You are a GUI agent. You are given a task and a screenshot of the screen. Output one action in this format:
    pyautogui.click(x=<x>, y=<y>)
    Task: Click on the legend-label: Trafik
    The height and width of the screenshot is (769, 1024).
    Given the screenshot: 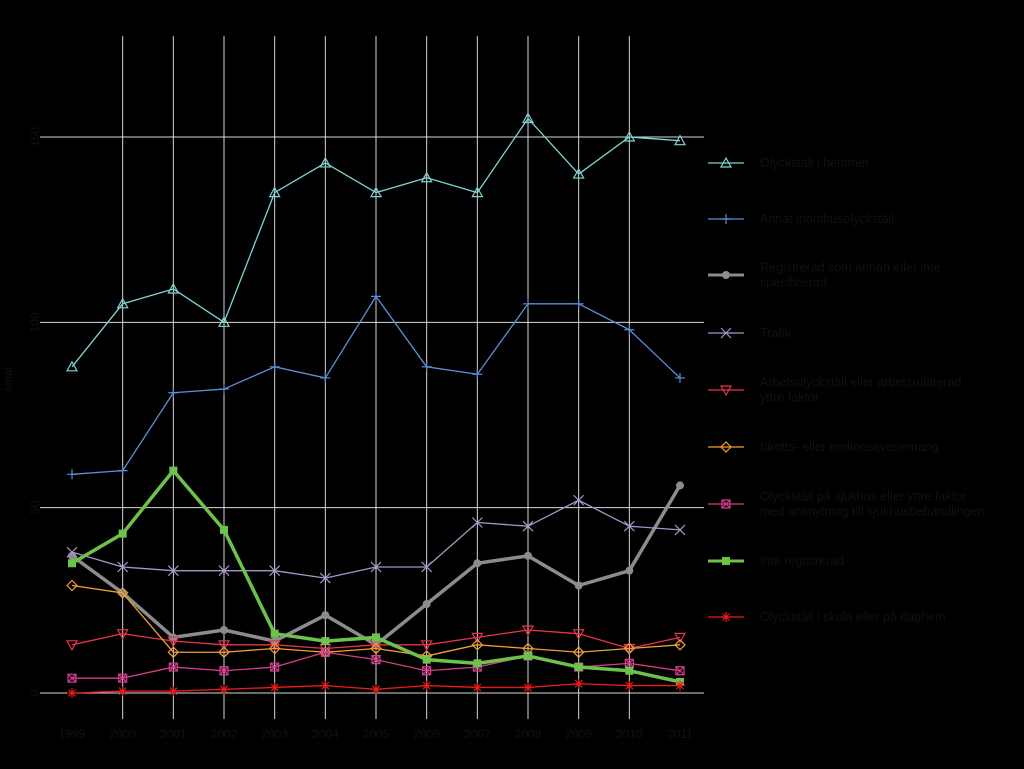 What is the action you would take?
    pyautogui.click(x=776, y=333)
    